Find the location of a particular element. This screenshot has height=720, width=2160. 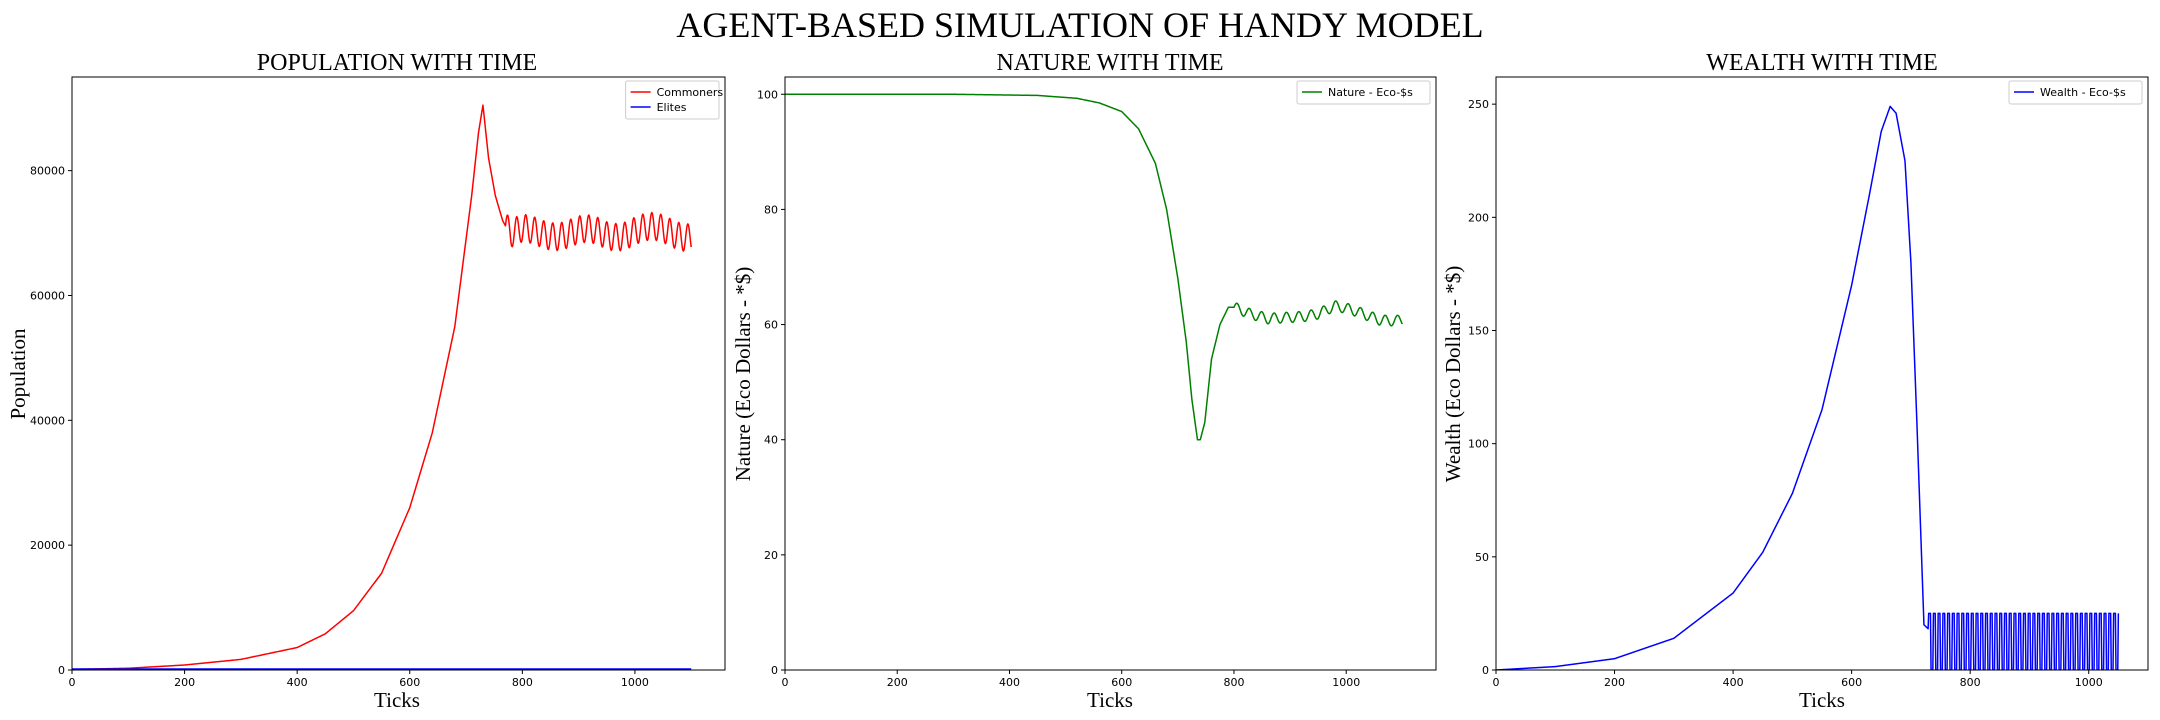

wealth-xtick-label: 1000 is located at coordinates (2089, 682).